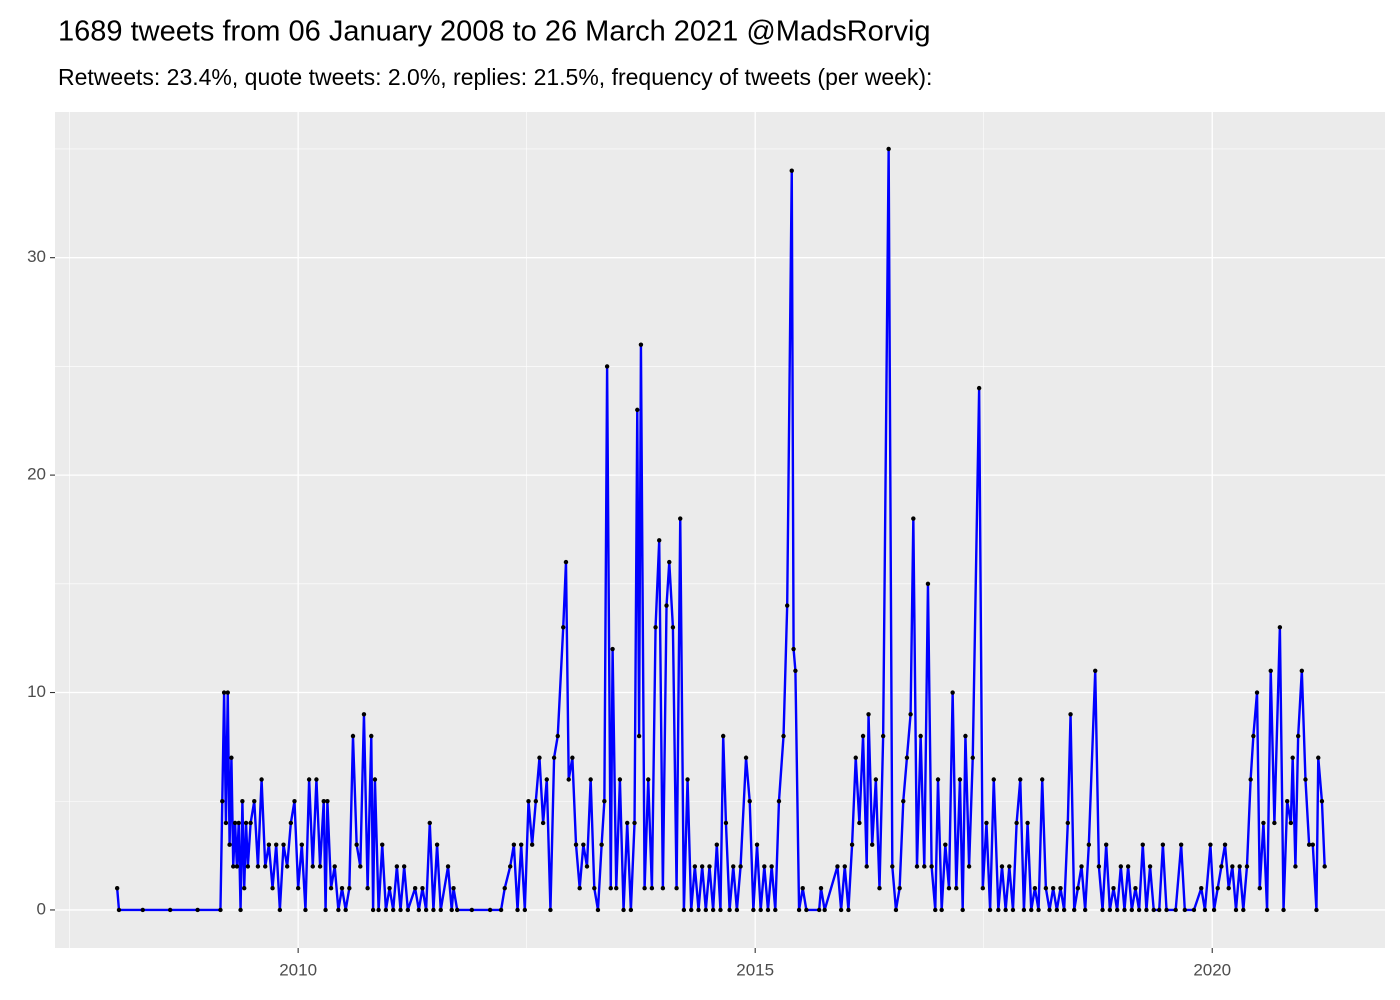 The width and height of the screenshot is (1400, 1000). I want to click on x-tick-label: 2020, so click(1212, 969).